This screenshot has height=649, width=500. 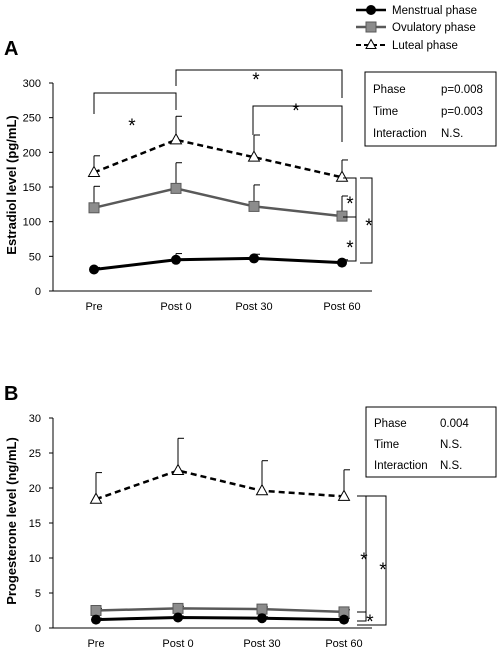 I want to click on legend-item-ovulatory: Ovulatory phase, so click(x=416, y=27).